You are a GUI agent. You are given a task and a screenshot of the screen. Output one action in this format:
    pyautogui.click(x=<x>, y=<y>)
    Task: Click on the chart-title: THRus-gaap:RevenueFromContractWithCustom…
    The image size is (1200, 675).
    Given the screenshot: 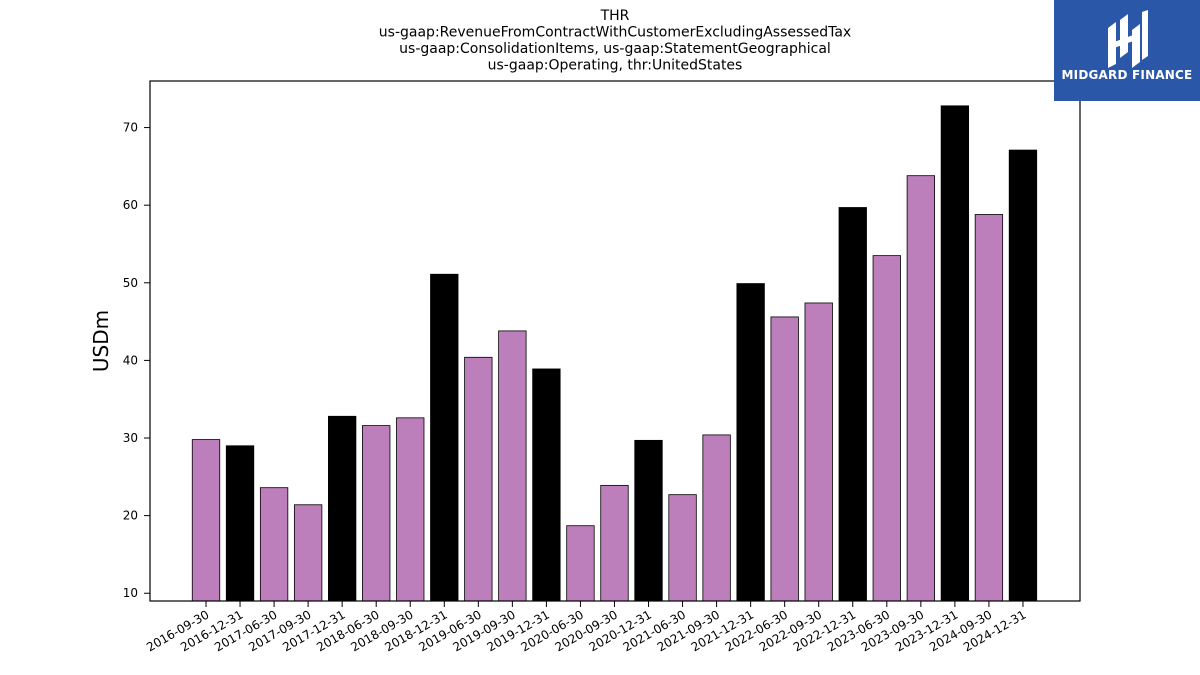 What is the action you would take?
    pyautogui.click(x=615, y=41)
    